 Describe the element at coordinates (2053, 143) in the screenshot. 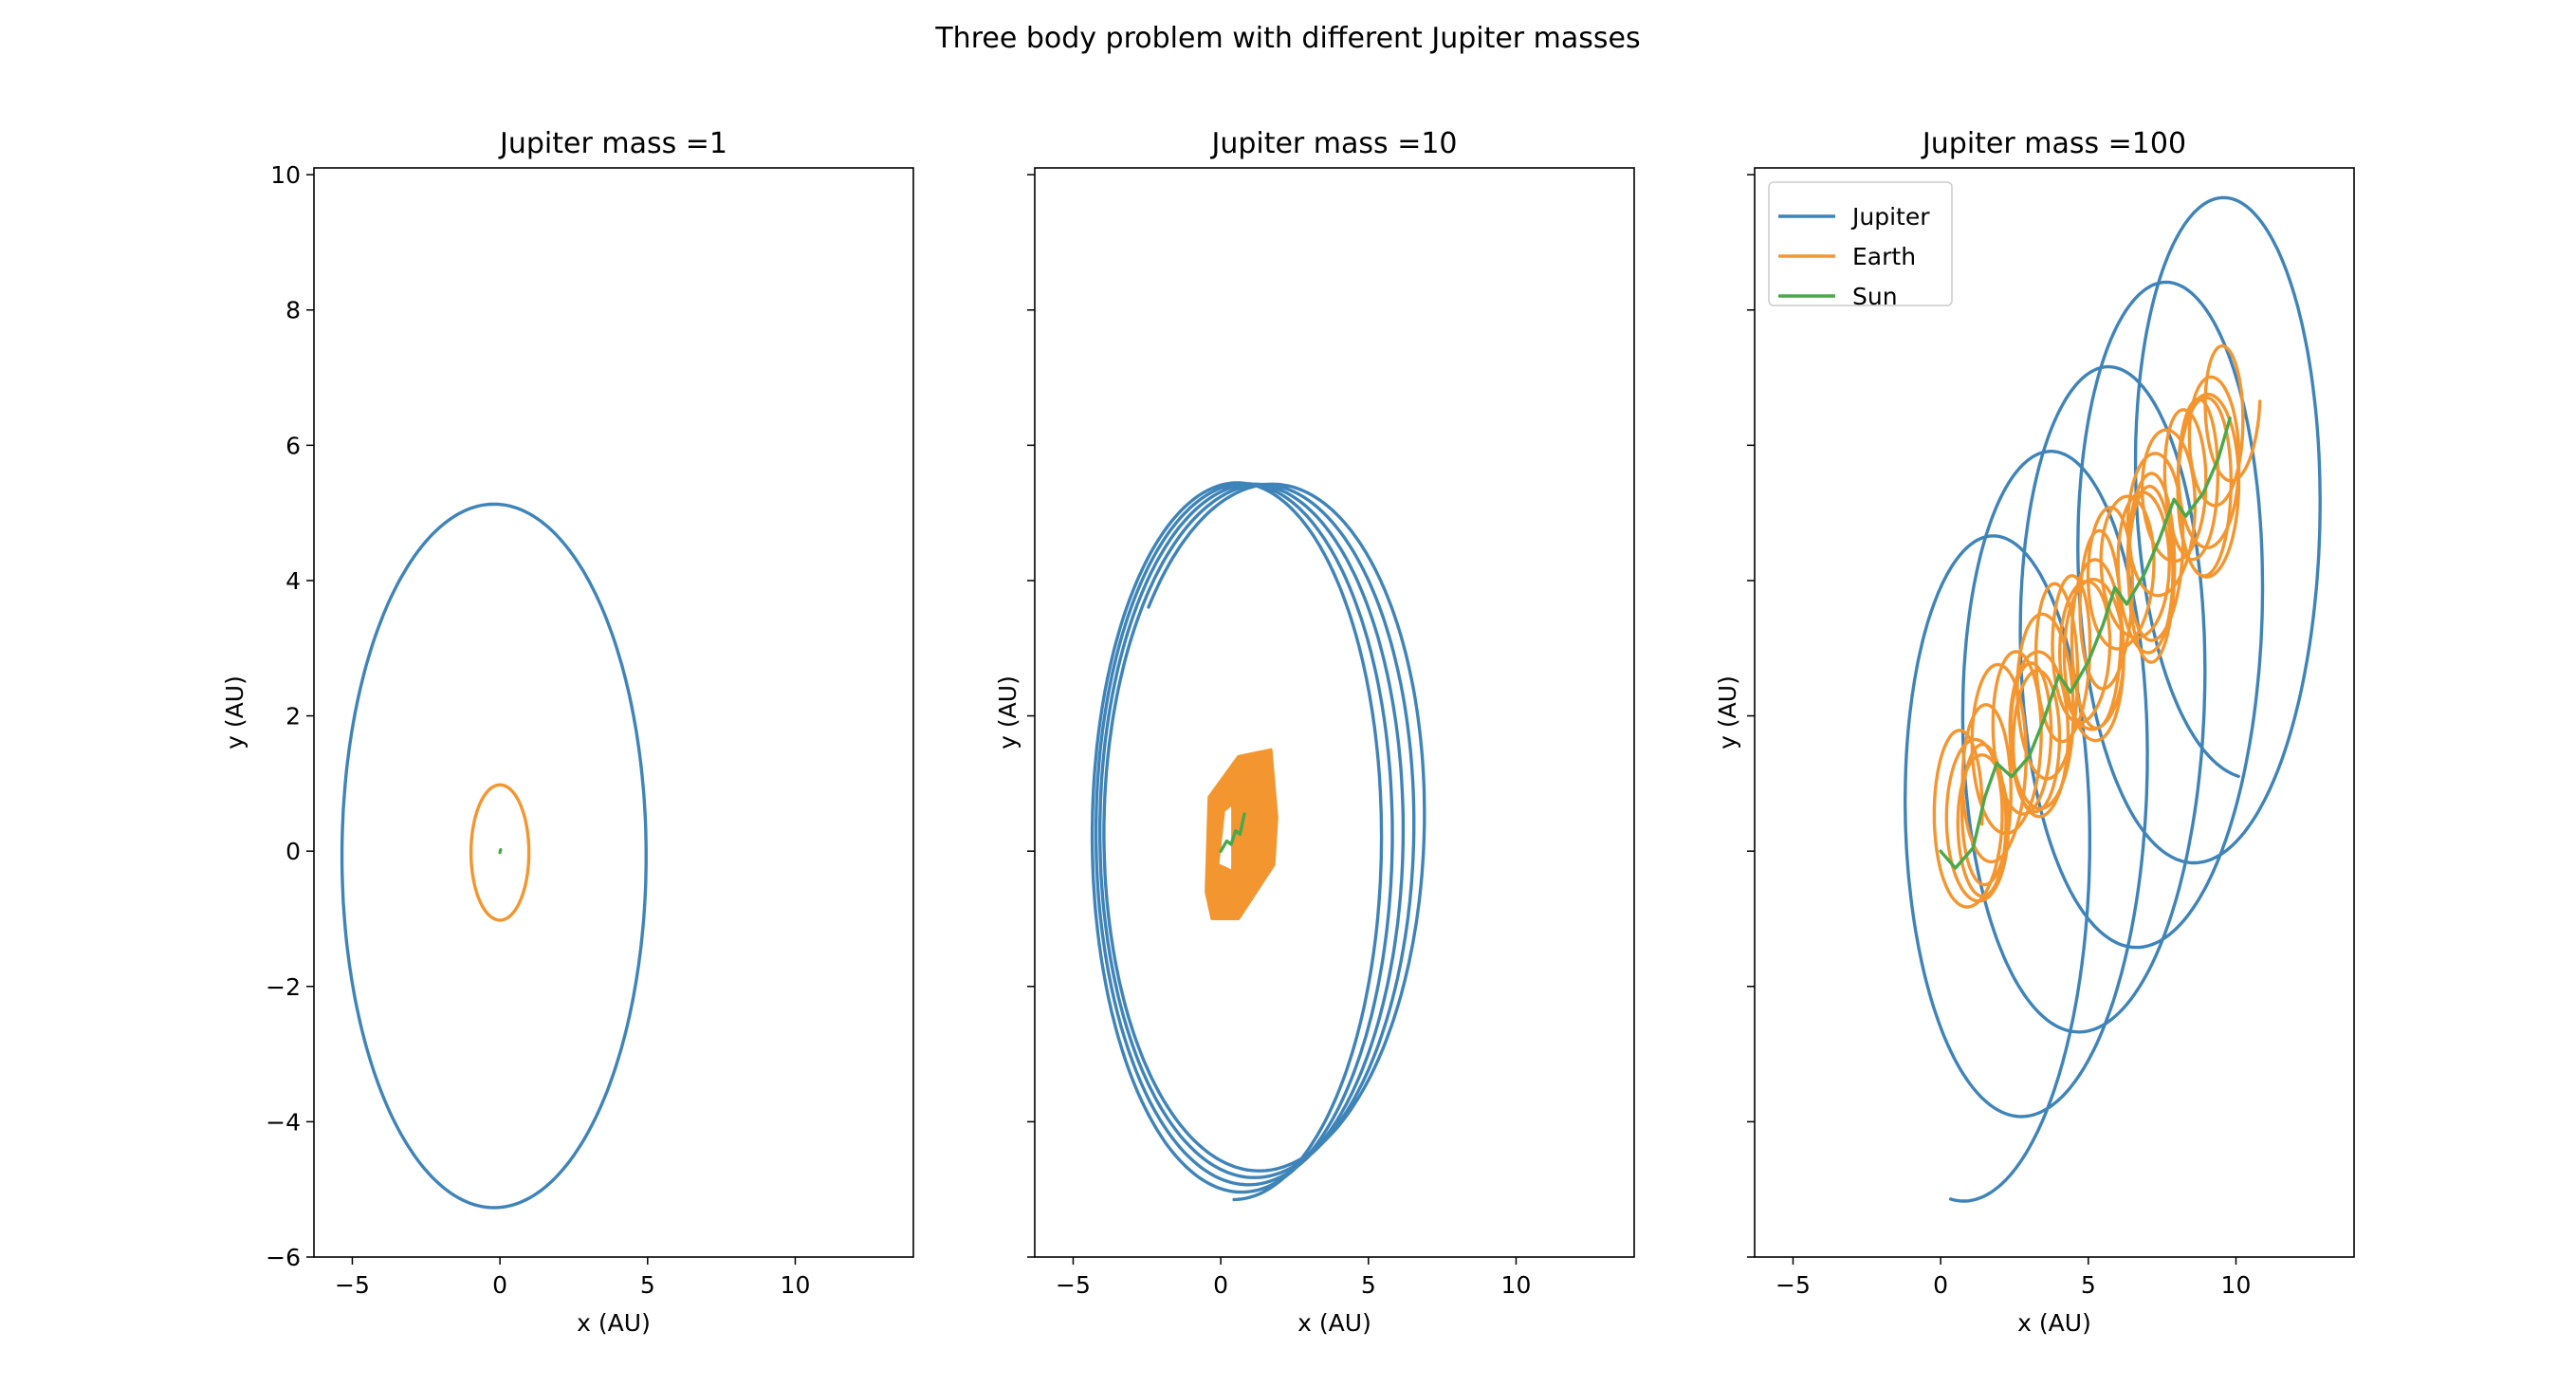

I see `subplot-title: Jupiter mass =100` at that location.